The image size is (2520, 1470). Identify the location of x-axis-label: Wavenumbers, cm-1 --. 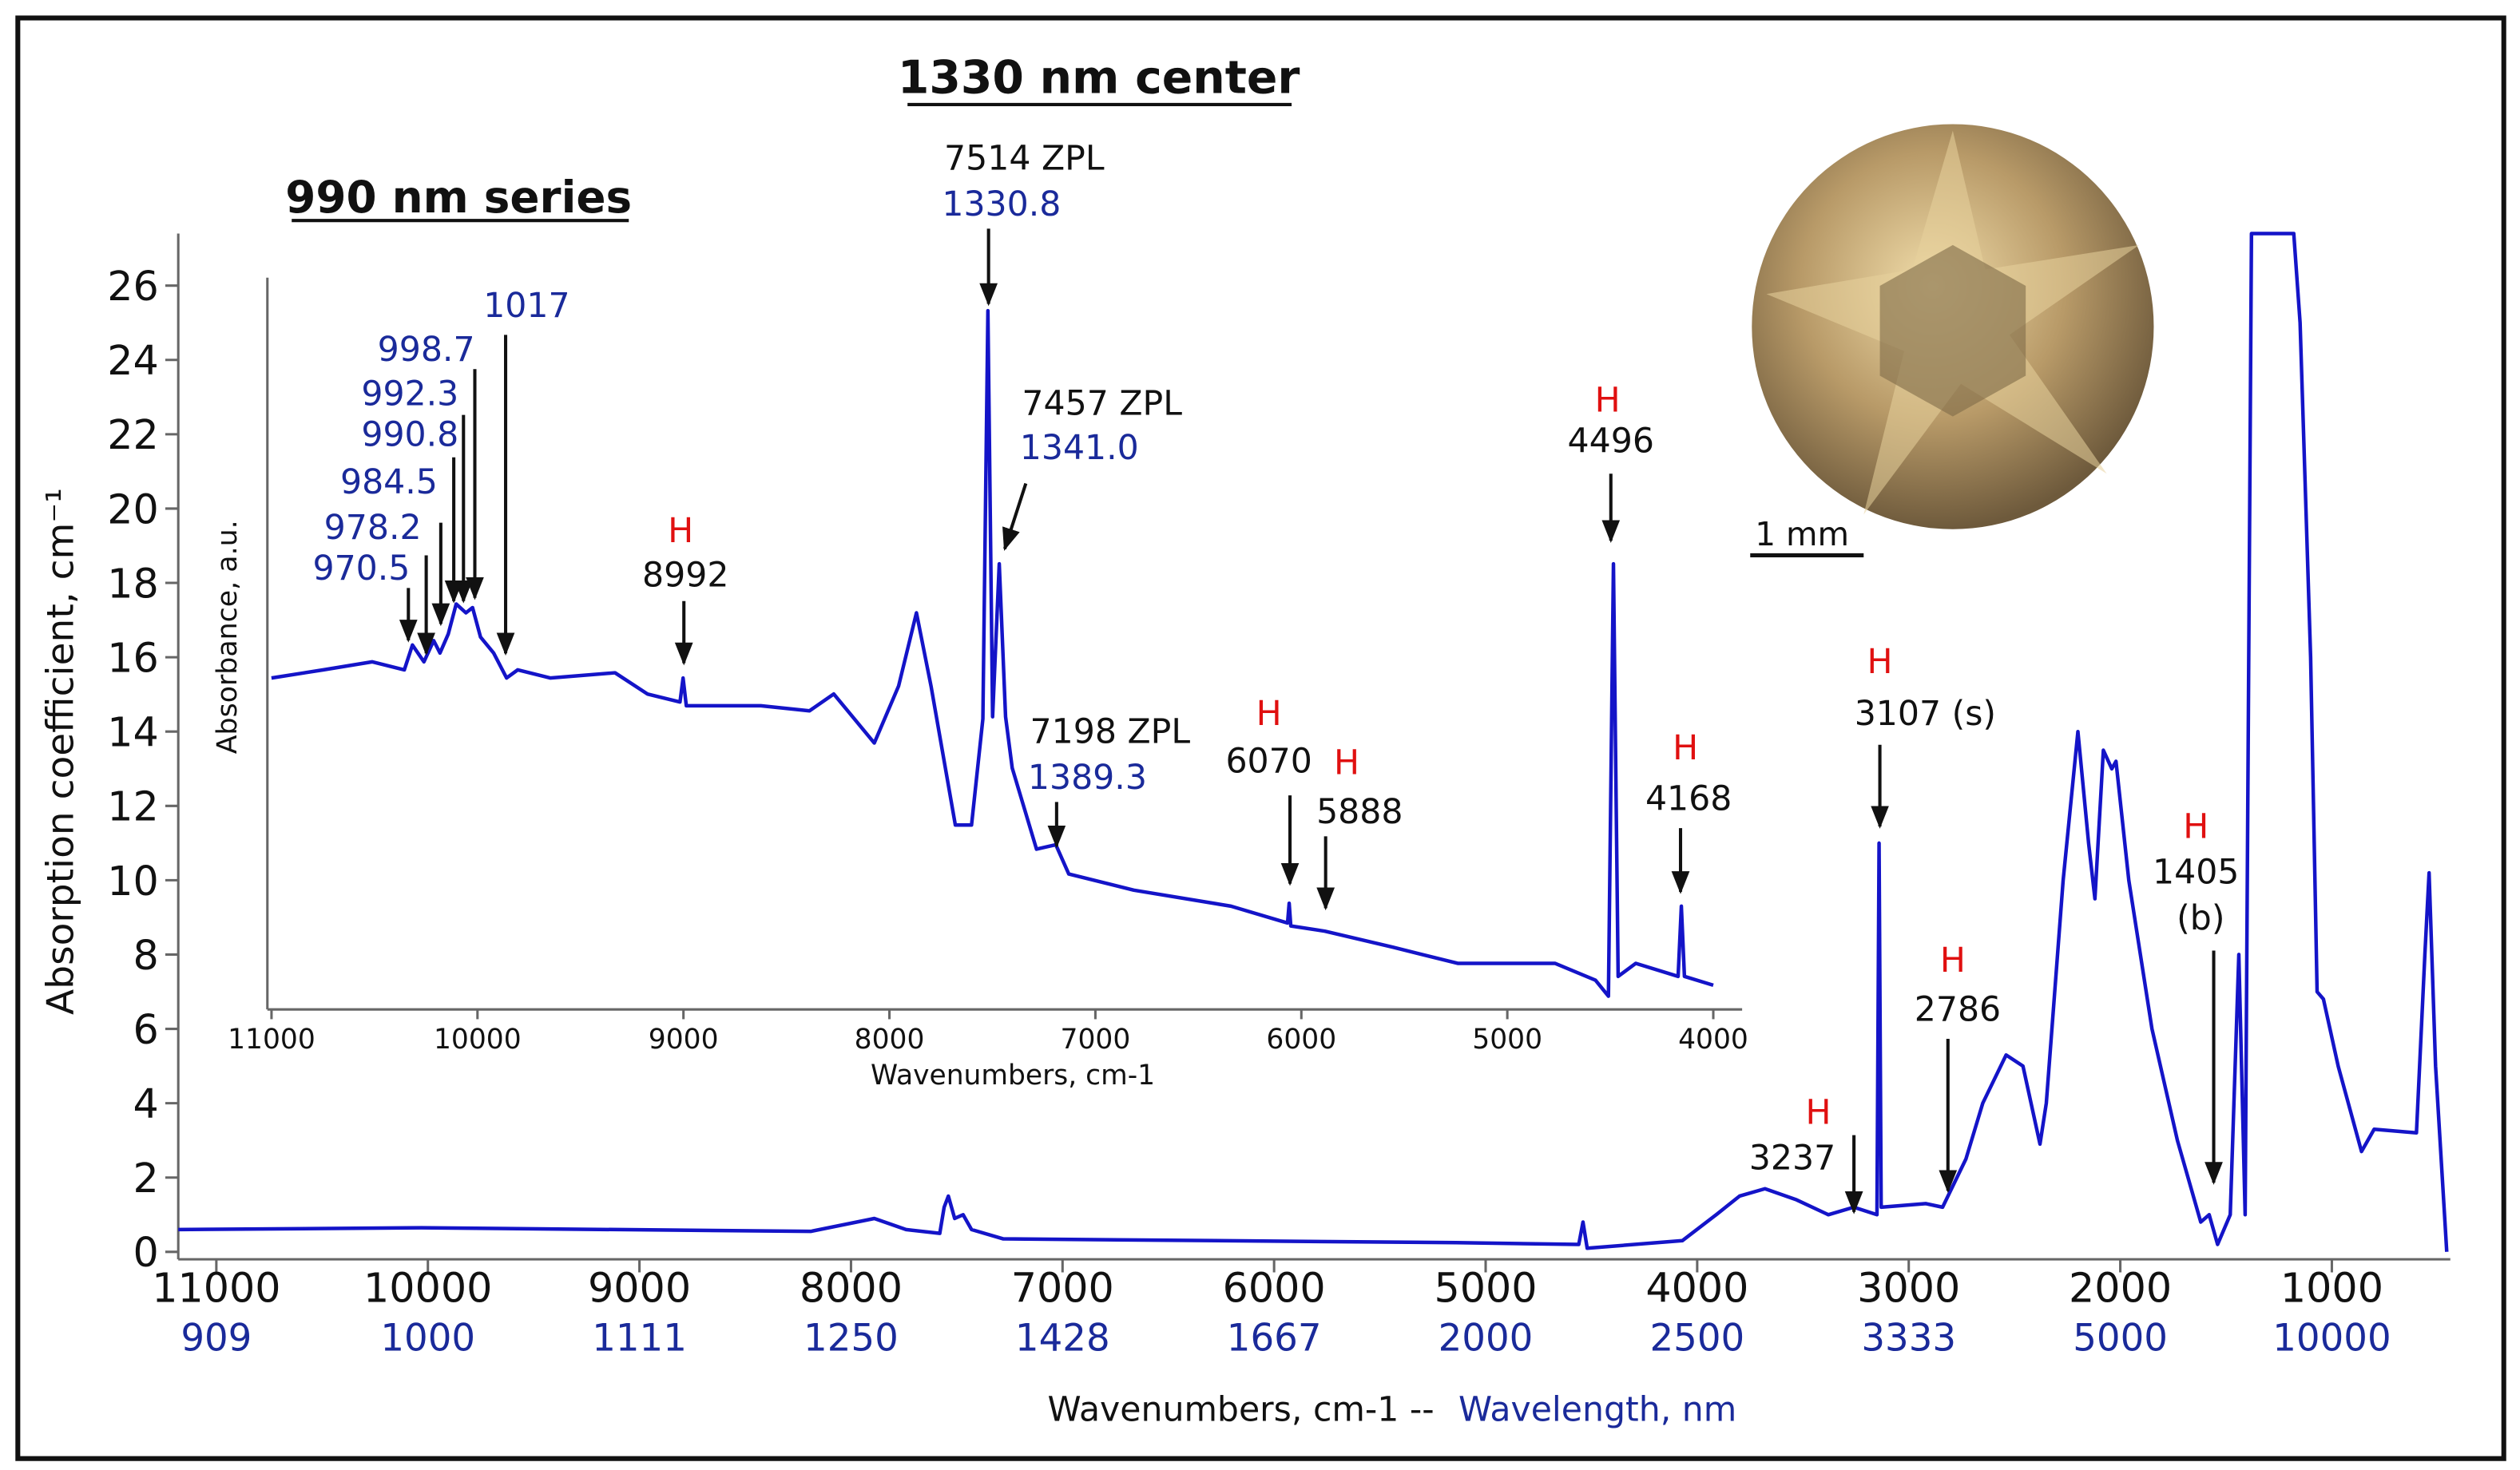
(1241, 1409).